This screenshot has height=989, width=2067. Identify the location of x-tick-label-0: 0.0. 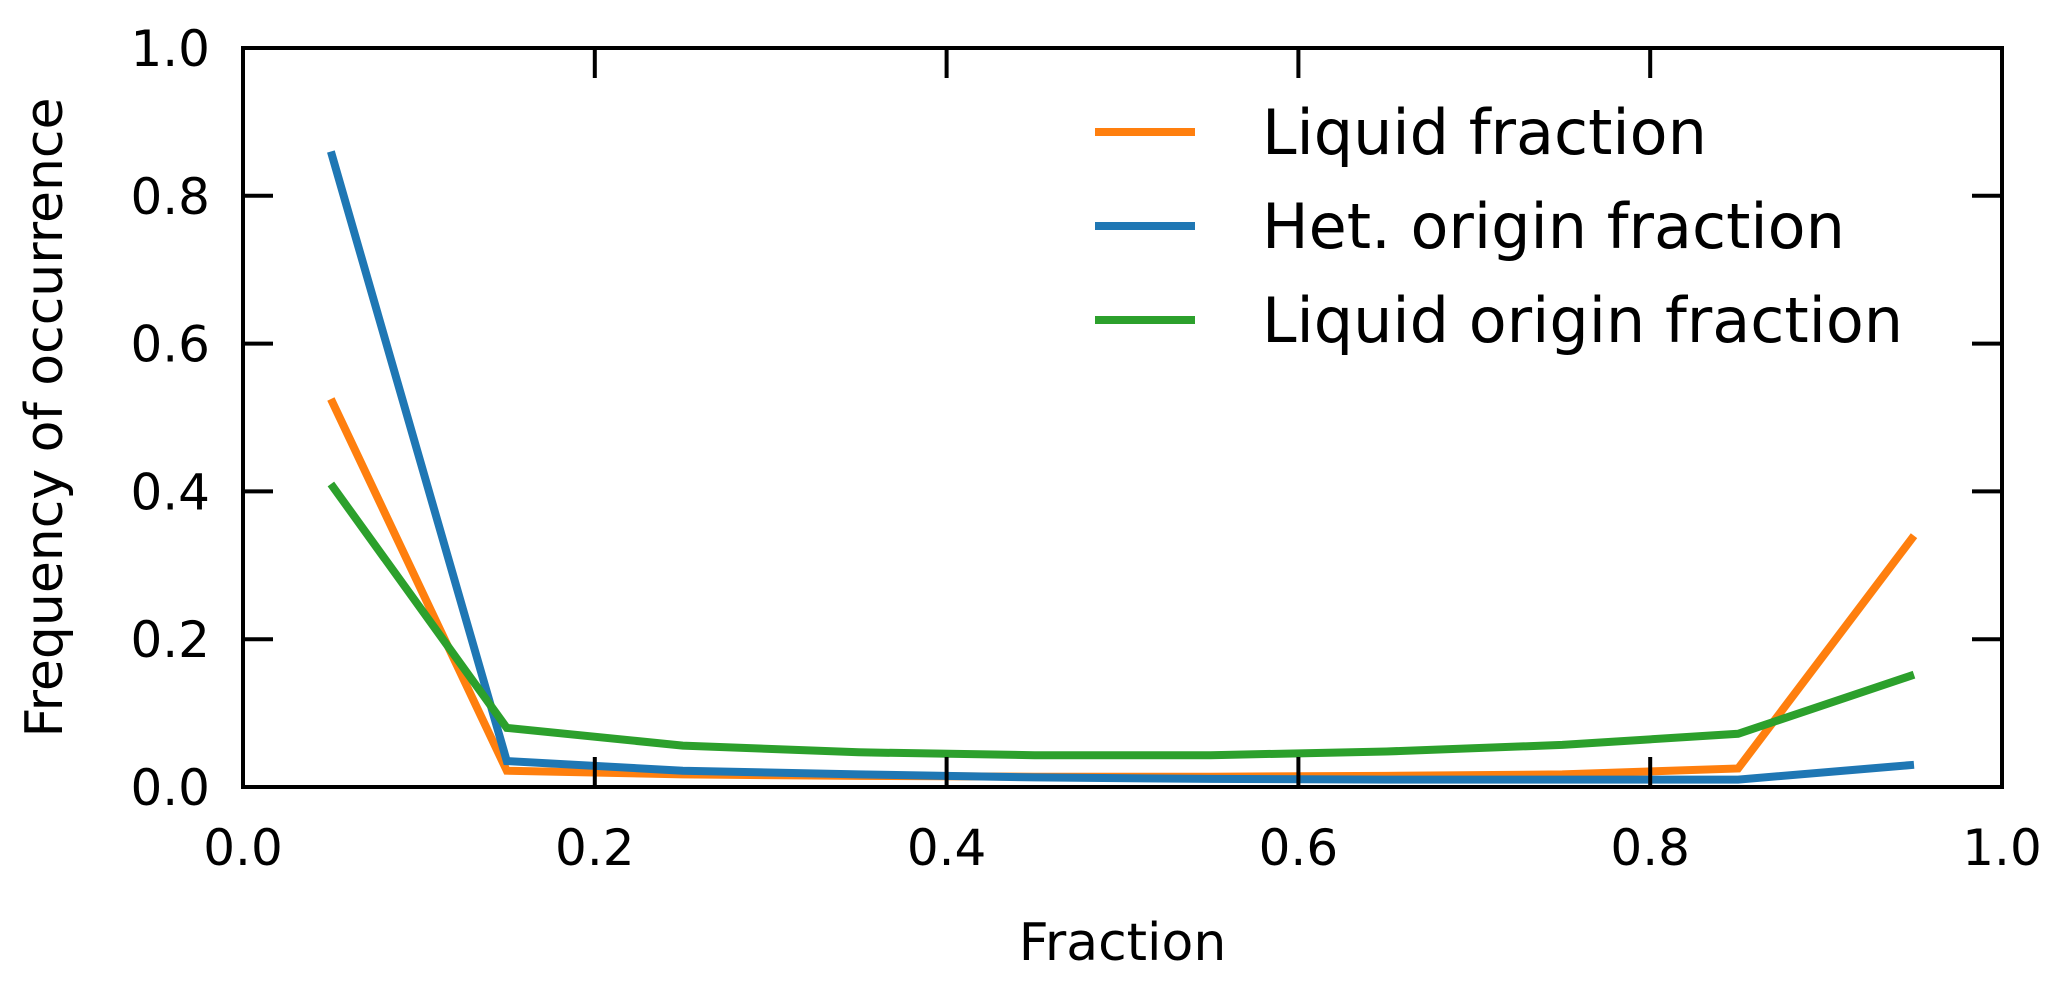
(243, 848).